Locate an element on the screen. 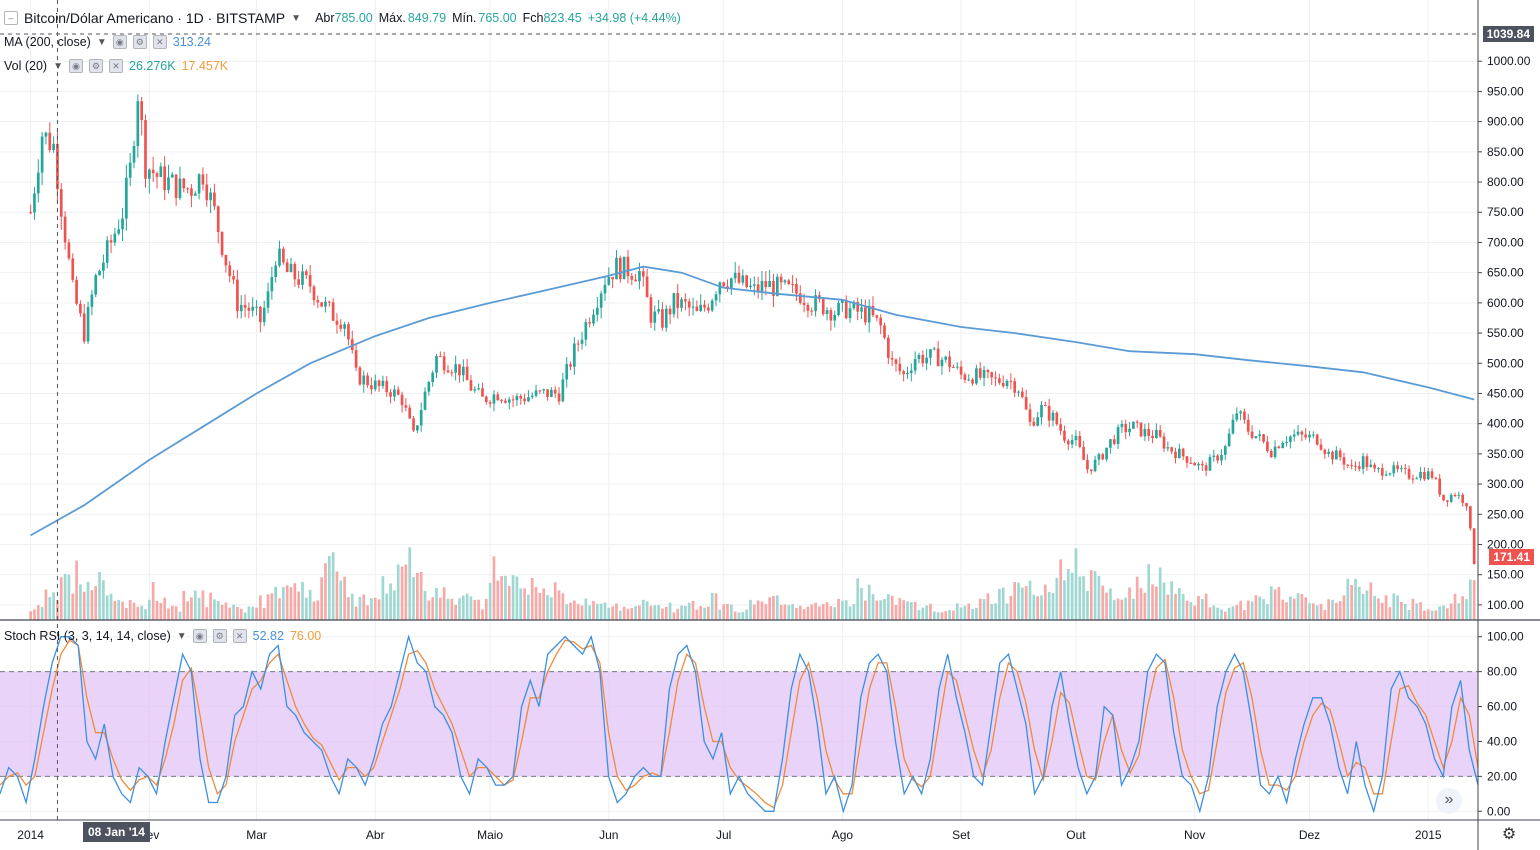 This screenshot has height=850, width=1540. scroll-to-realtime-button: » is located at coordinates (1449, 801).